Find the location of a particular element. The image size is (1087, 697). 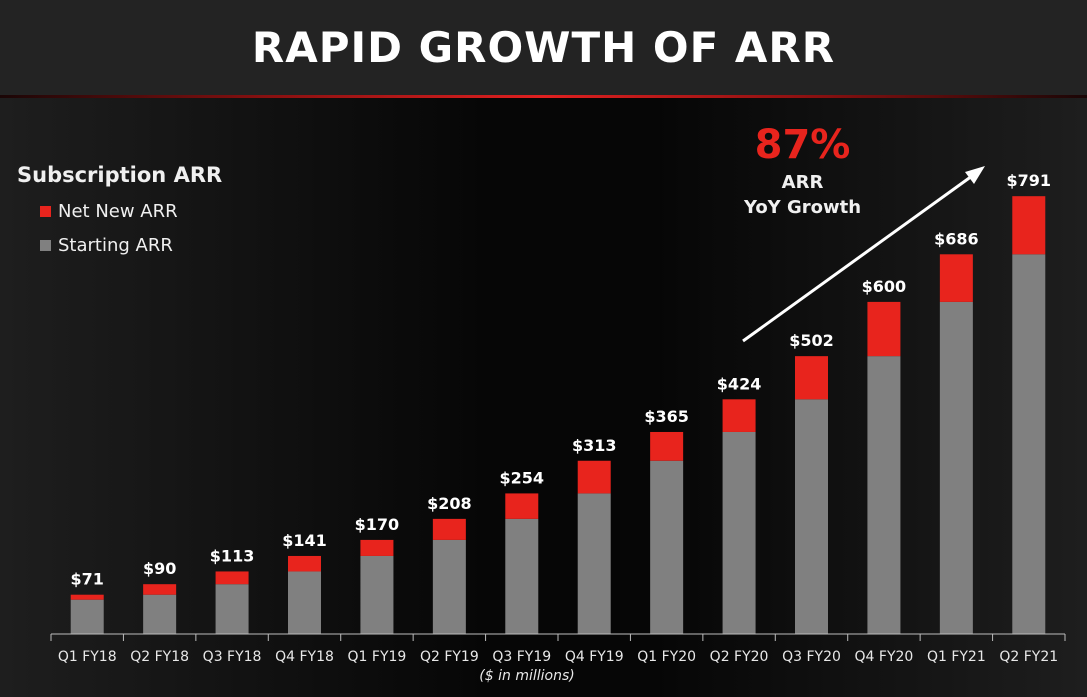

bar-total-label: $208 is located at coordinates (449, 503).